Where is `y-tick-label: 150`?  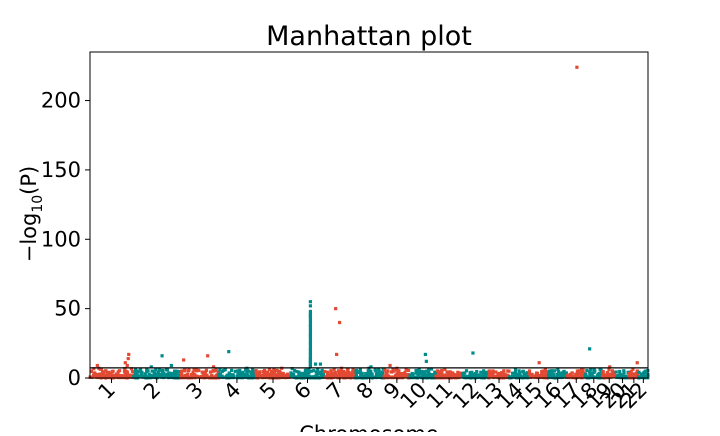
y-tick-label: 150 is located at coordinates (61, 170).